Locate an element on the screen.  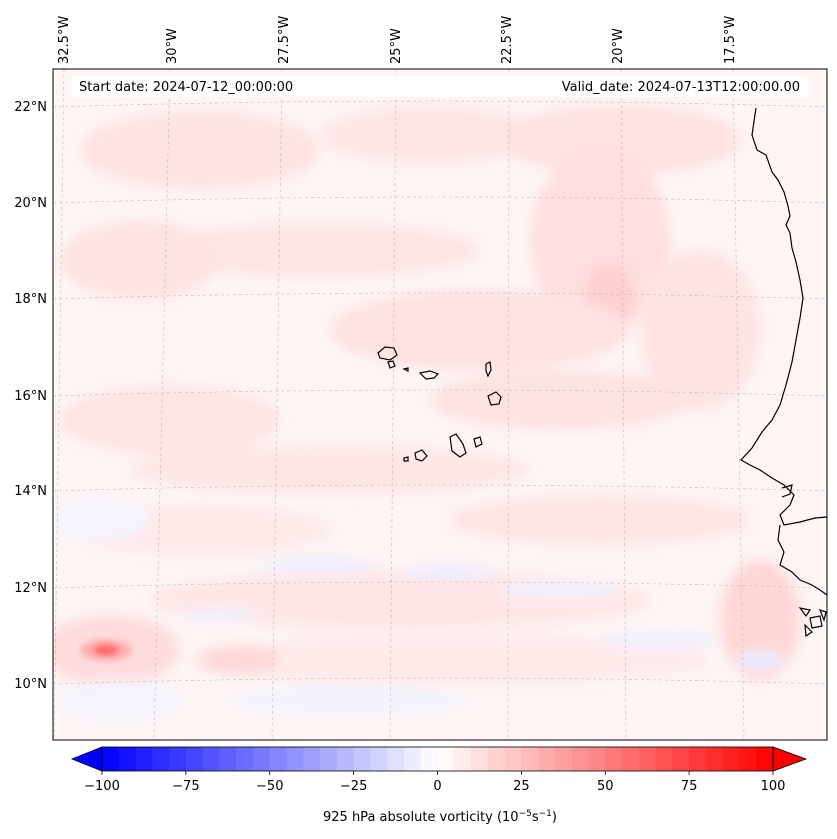
colorbar-cells is located at coordinates (438, 759).